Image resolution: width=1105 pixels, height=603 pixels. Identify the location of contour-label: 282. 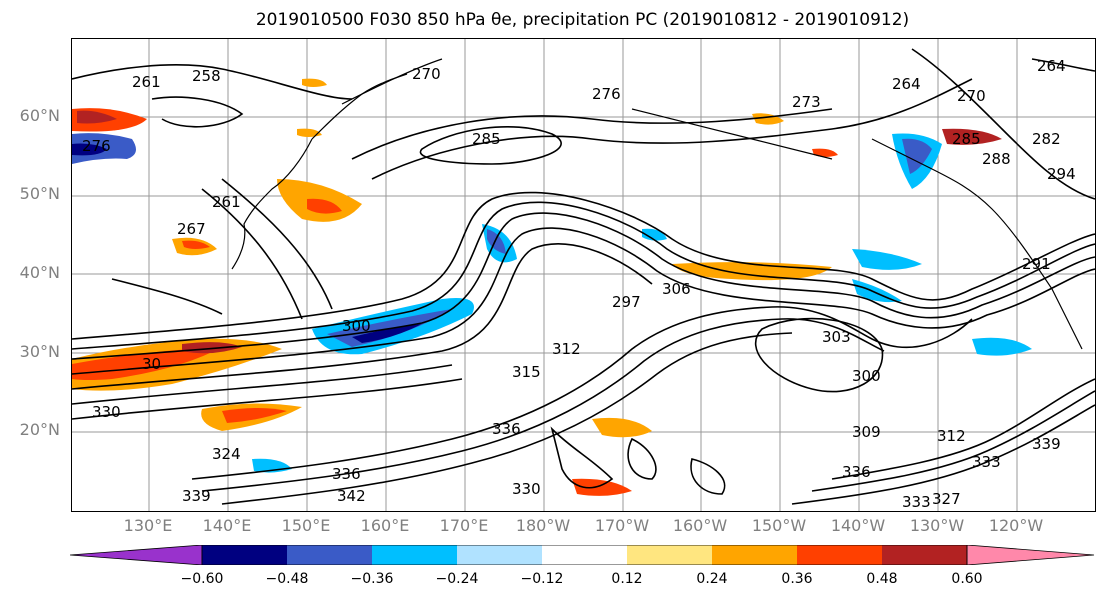
(1046, 139).